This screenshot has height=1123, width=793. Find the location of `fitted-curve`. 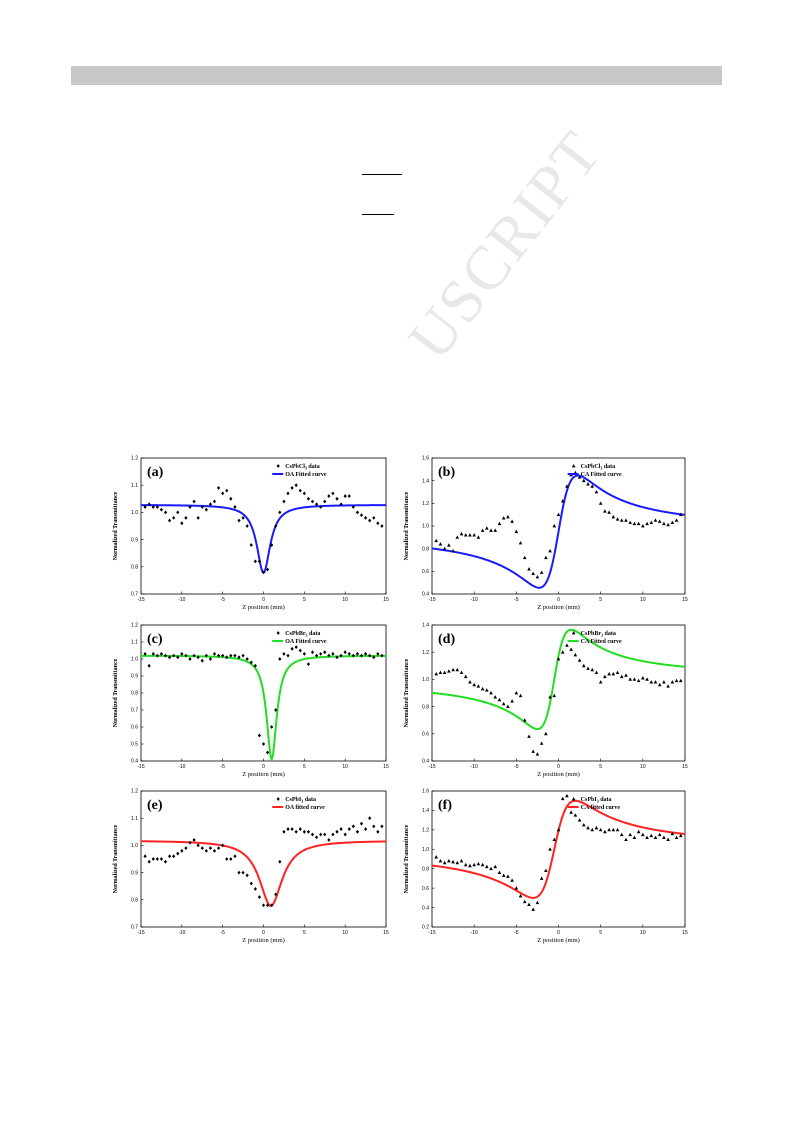

fitted-curve is located at coordinates (558, 849).